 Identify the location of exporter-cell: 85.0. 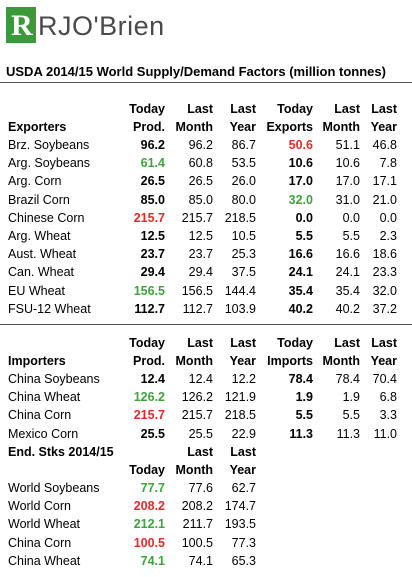
(200, 199).